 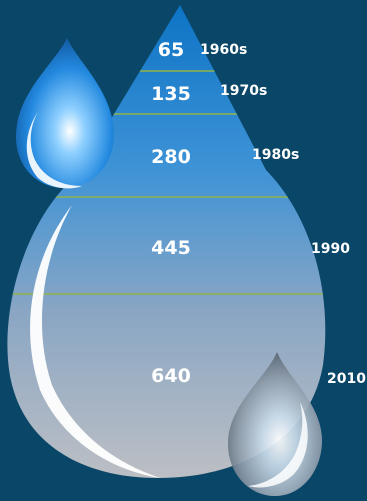 I want to click on segment-value-5: 640, so click(x=171, y=376).